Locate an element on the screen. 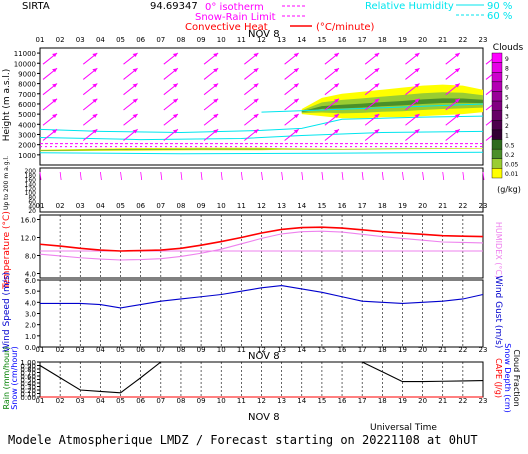 The width and height of the screenshot is (528, 454). colorbar-label: 5 is located at coordinates (507, 97).